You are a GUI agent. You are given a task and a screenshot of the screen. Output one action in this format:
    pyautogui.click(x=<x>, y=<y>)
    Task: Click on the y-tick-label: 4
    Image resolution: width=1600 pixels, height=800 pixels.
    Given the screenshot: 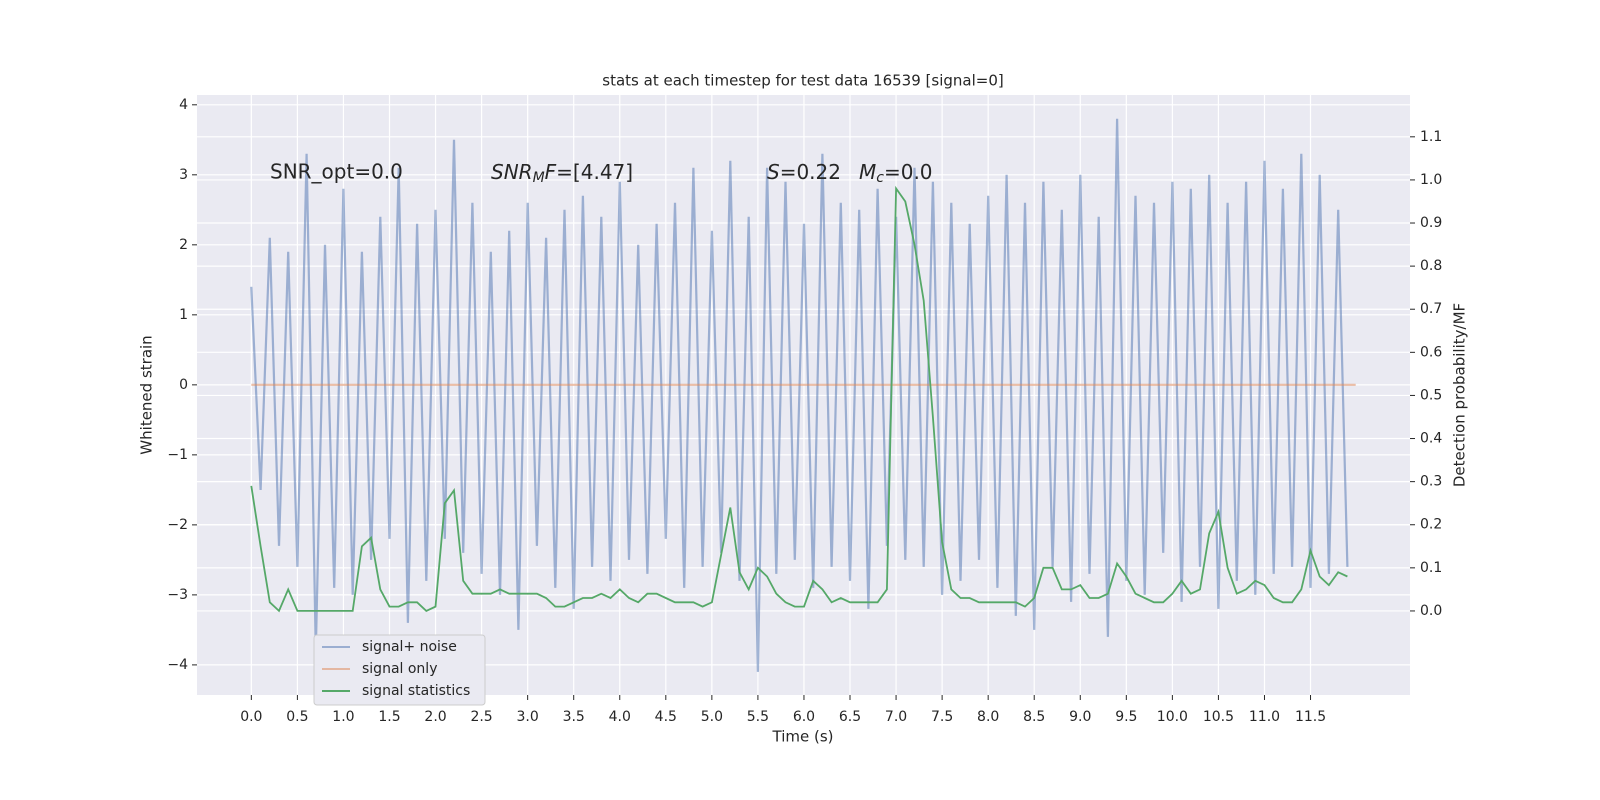 What is the action you would take?
    pyautogui.click(x=183, y=105)
    